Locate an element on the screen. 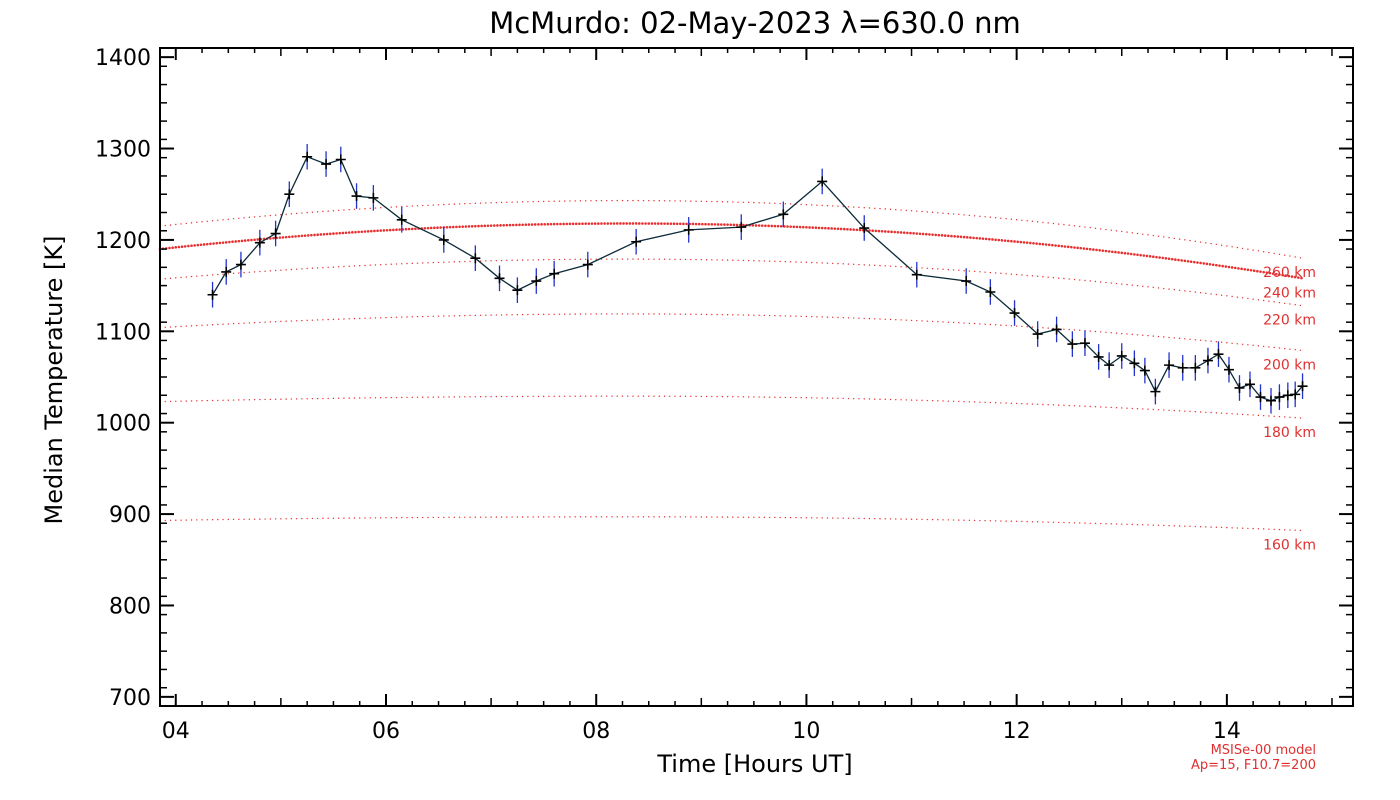 This screenshot has height=800, width=1400. model-curve-label: 260 km is located at coordinates (1289, 273).